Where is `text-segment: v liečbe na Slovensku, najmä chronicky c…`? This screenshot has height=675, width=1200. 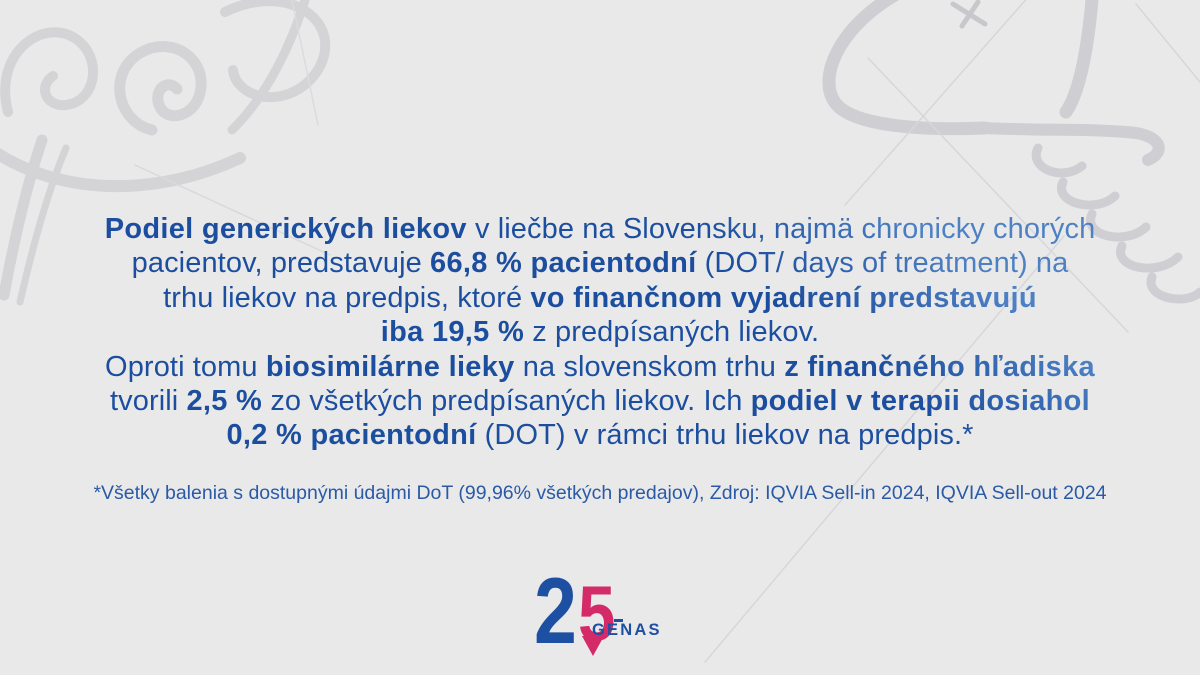
text-segment: v liečbe na Slovensku, najmä chronicky c… is located at coordinates (781, 229).